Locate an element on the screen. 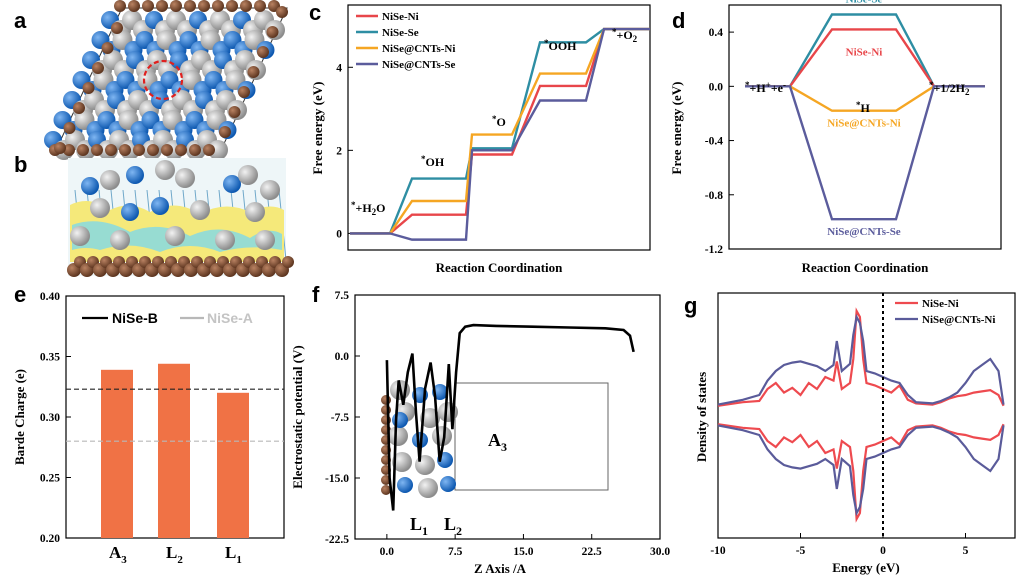 Image resolution: width=1024 pixels, height=578 pixels. x-tick-label: 22.5 is located at coordinates (592, 552).